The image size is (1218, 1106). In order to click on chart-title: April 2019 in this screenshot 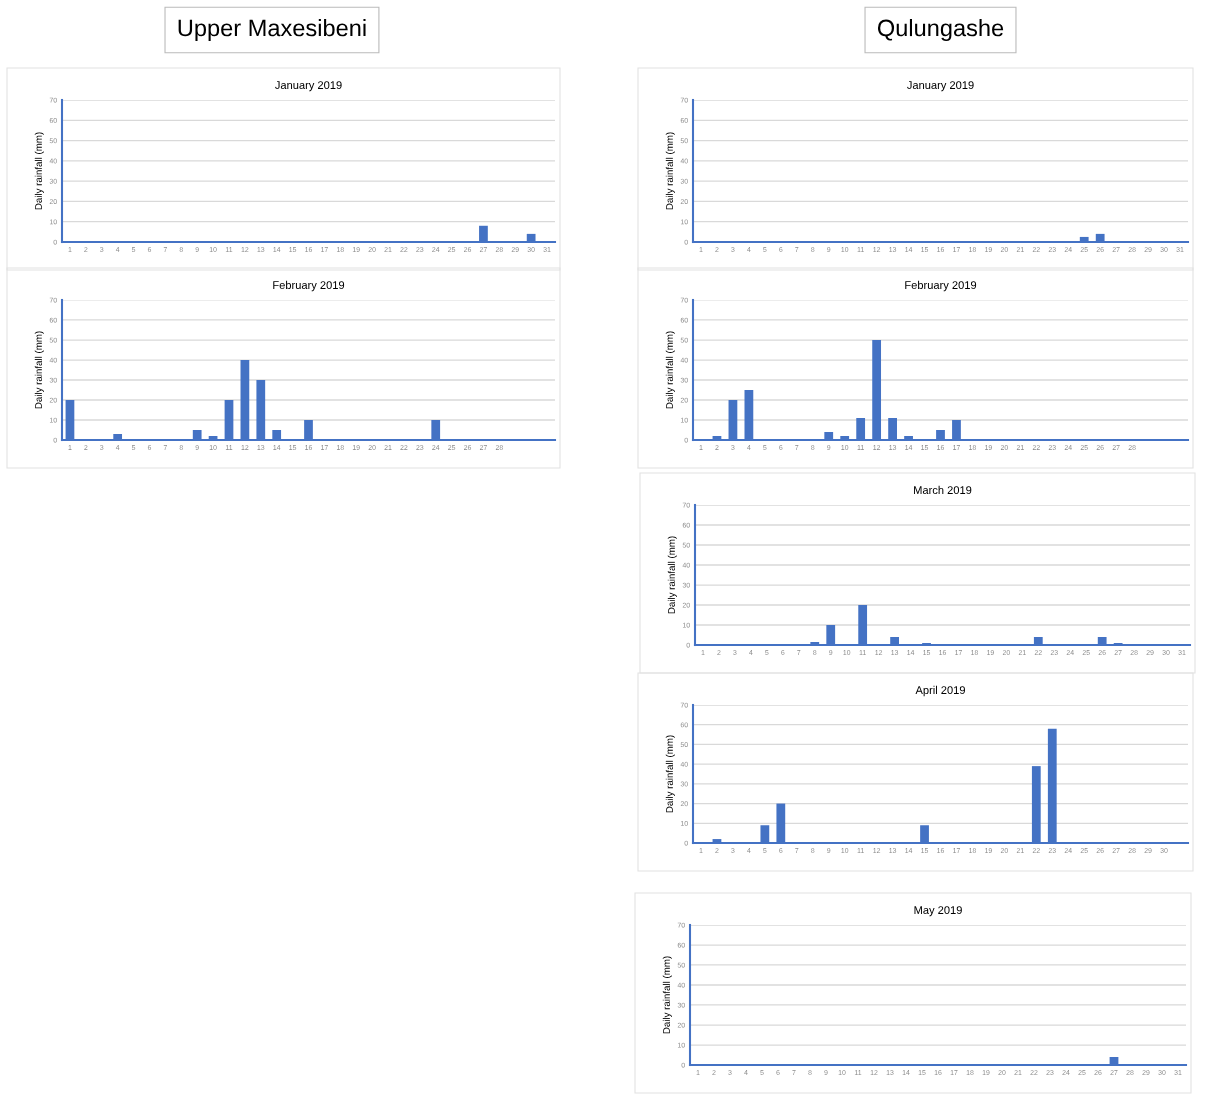, I will do `click(940, 691)`.